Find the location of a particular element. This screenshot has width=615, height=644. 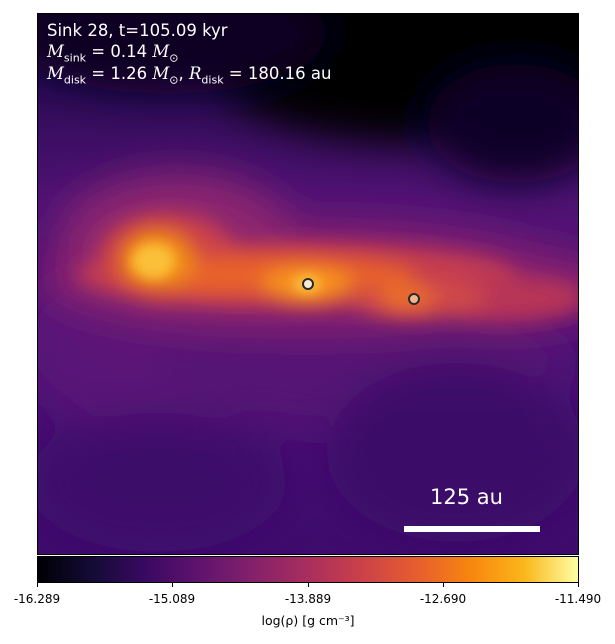

sink-mass-label: Msink = 0.14 M⊙ is located at coordinates (113, 53).